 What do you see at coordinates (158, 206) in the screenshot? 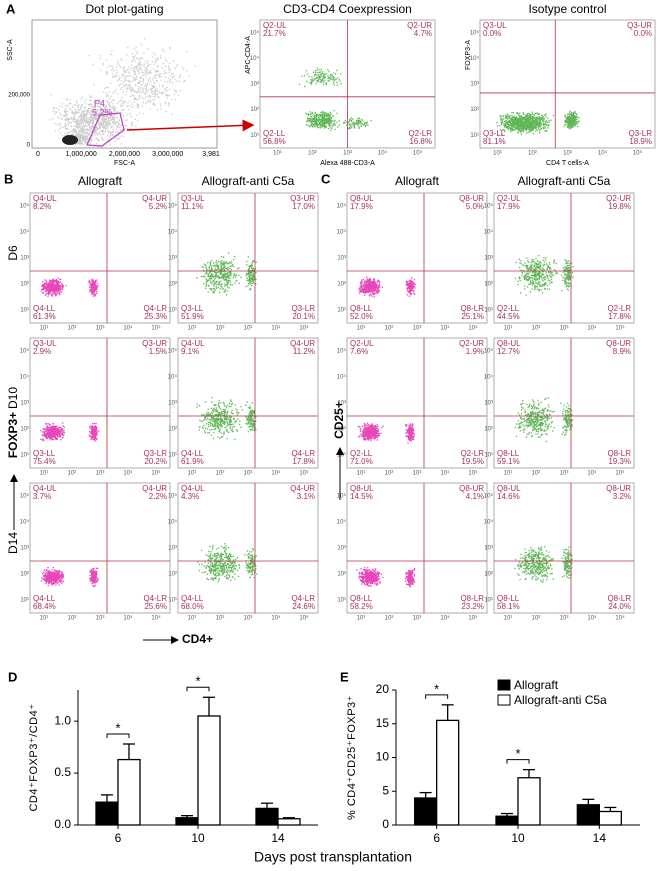
I see `quadrant-percent: 5.2%` at bounding box center [158, 206].